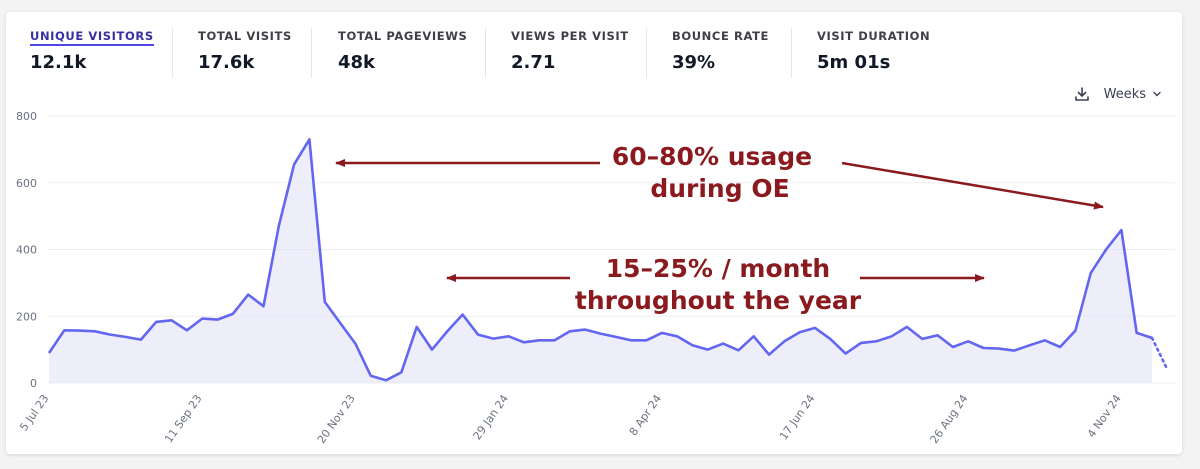 The height and width of the screenshot is (469, 1200). I want to click on metric-label: TOTAL VISITS, so click(245, 36).